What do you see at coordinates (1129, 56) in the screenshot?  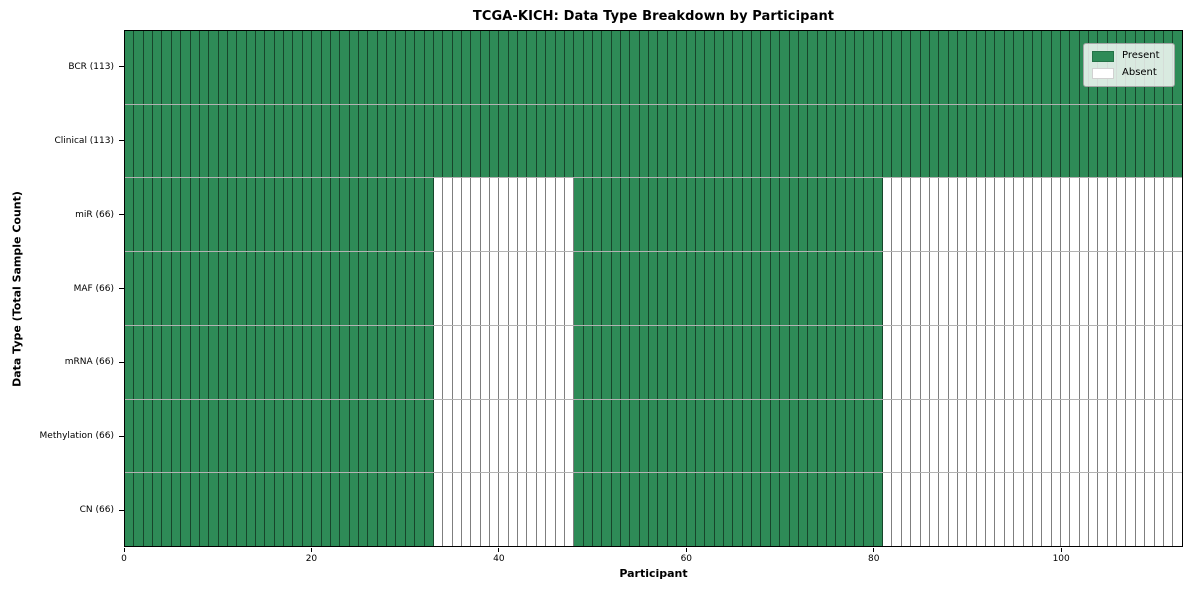 I see `legend-item-present: Present` at bounding box center [1129, 56].